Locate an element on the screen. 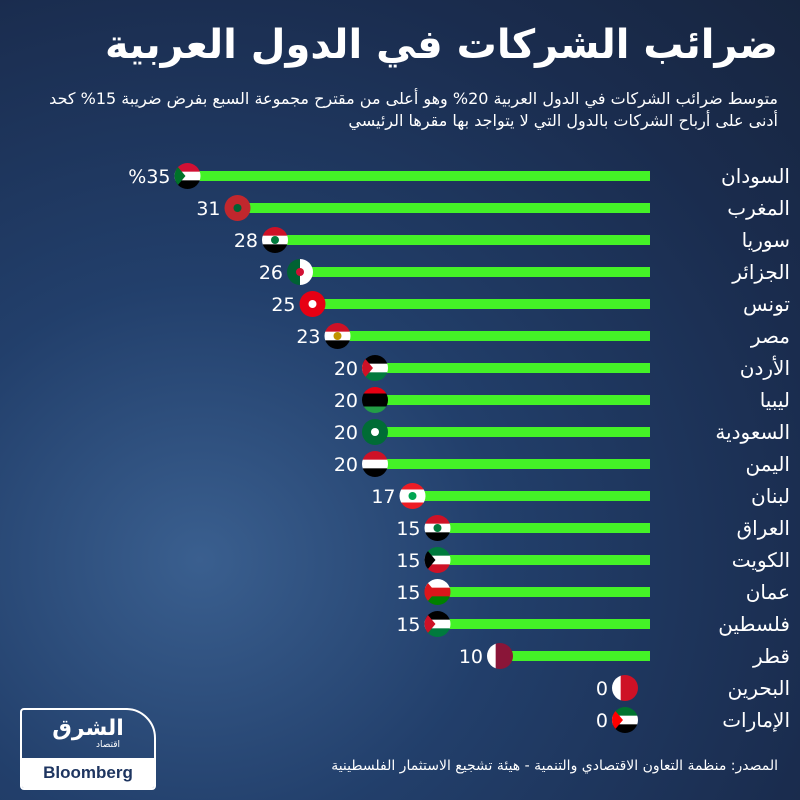 Image resolution: width=800 pixels, height=800 pixels. bar-row: لبنان 17 is located at coordinates (580, 496).